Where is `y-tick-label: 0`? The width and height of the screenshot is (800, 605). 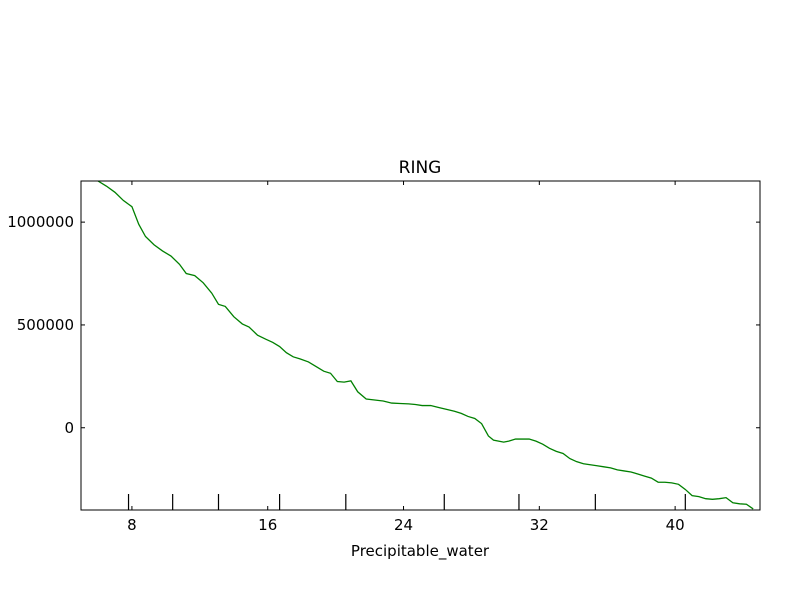 y-tick-label: 0 is located at coordinates (69, 428).